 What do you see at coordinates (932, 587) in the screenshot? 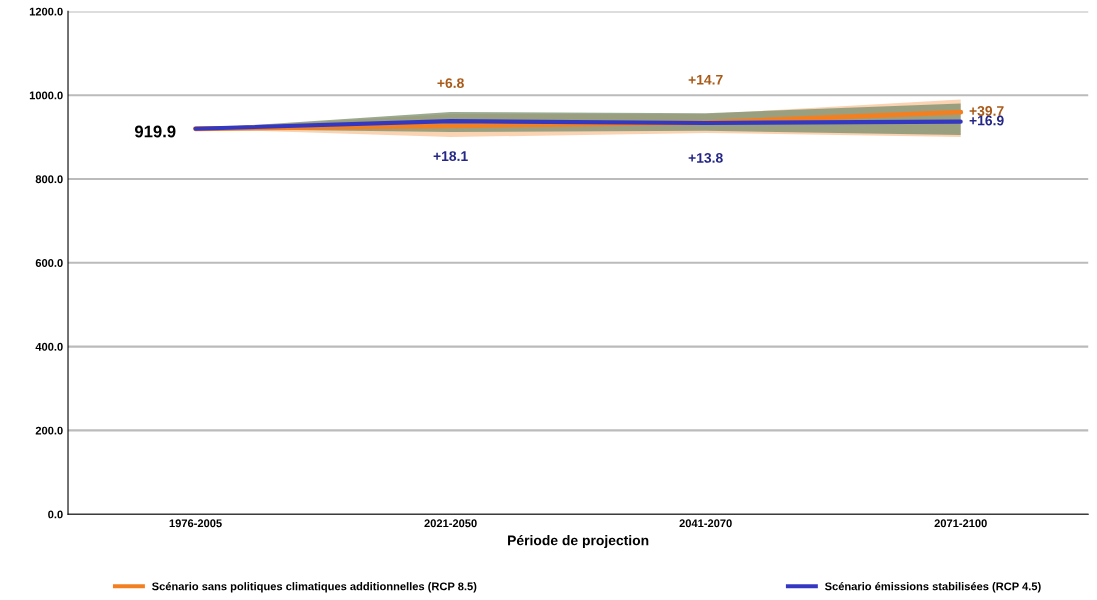
I see `legend-label: Scénario émissions stabilisées (RCP 4.5)` at bounding box center [932, 587].